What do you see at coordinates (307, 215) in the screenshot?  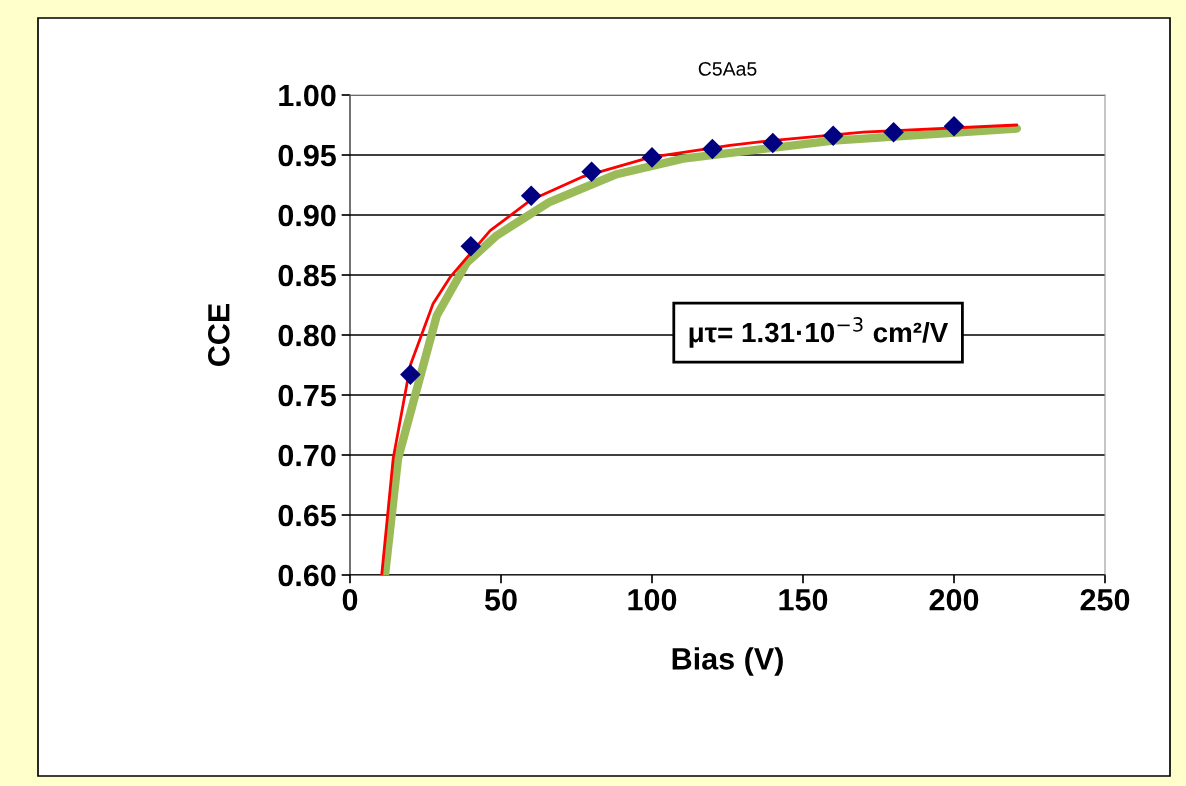 I see `y-tick-label: 0.90` at bounding box center [307, 215].